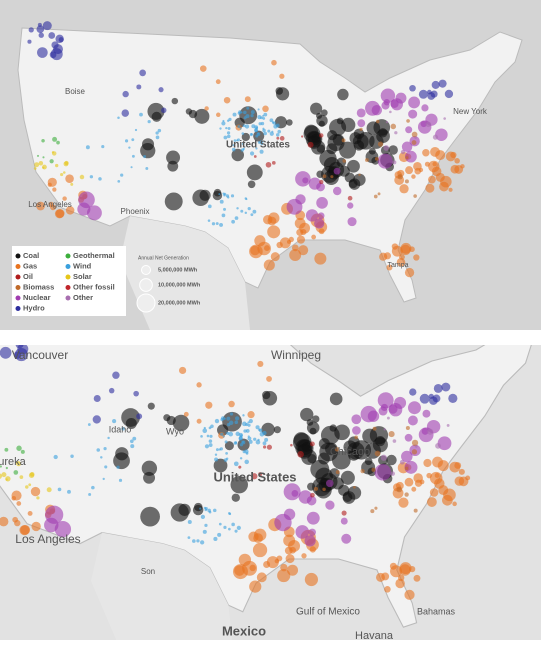 Image resolution: width=541 pixels, height=645 pixels. What do you see at coordinates (175, 431) in the screenshot?
I see `map-label: Wyo` at bounding box center [175, 431].